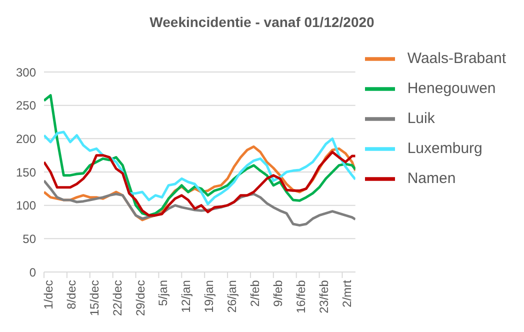 This screenshot has width=524, height=332. I want to click on legend-label: Luik, so click(421, 118).